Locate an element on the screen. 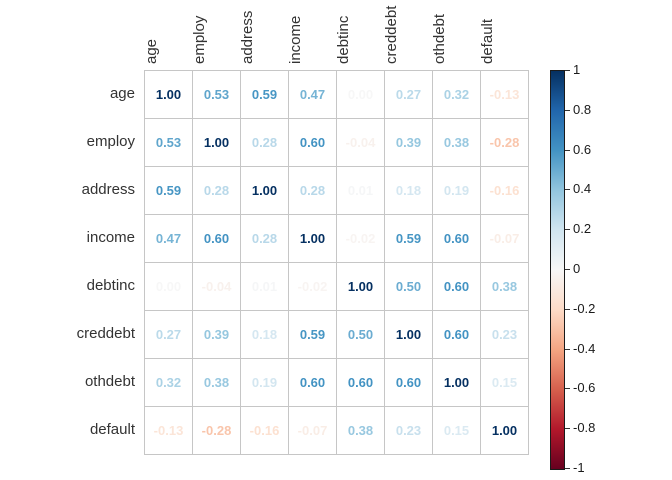  matrix-cell-creddebt-employ: 0.39 is located at coordinates (217, 335).